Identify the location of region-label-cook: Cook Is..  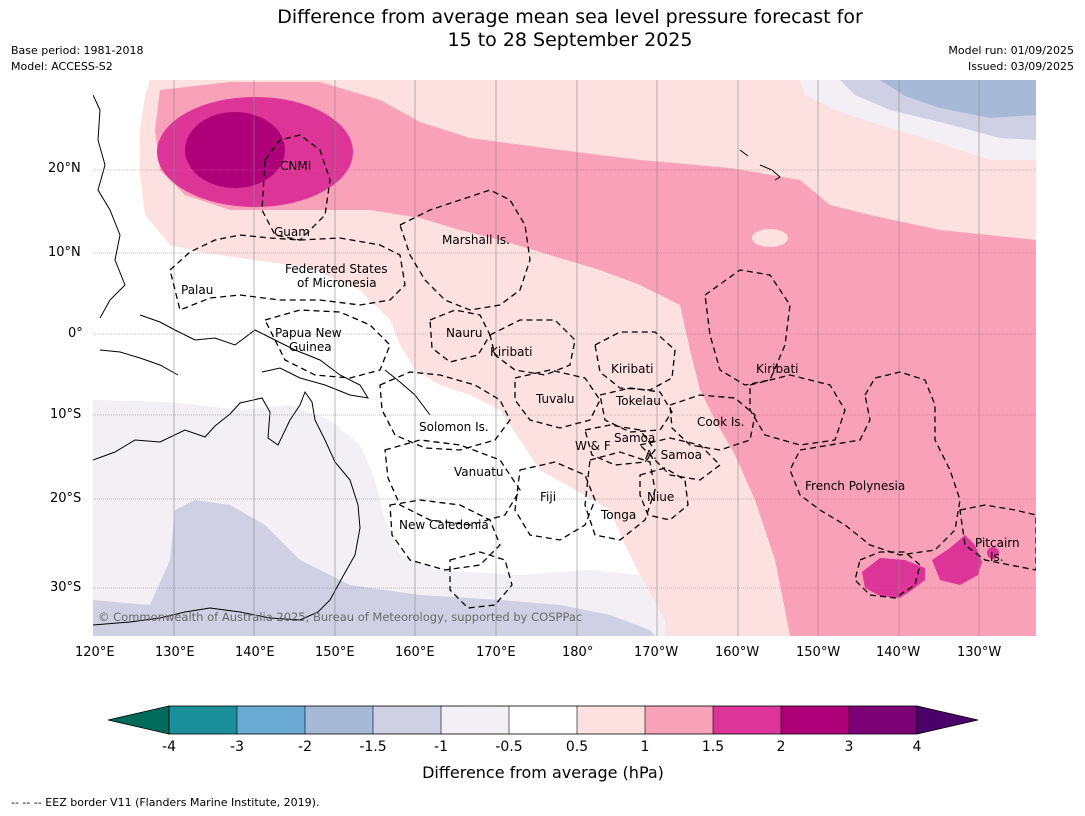
(720, 422).